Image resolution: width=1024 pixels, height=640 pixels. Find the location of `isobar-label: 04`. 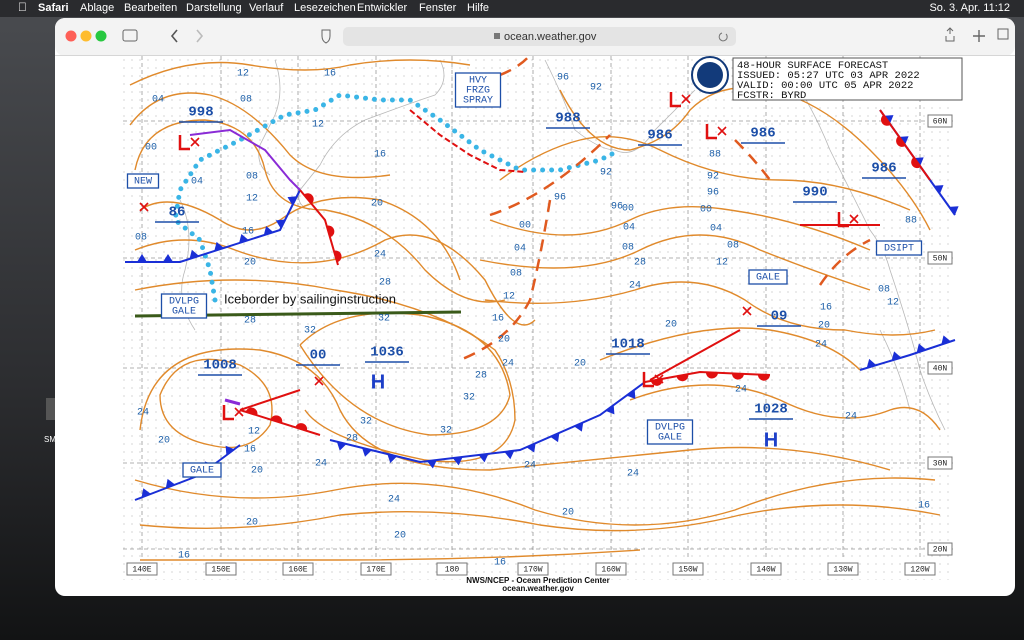

isobar-label: 04 is located at coordinates (520, 249).